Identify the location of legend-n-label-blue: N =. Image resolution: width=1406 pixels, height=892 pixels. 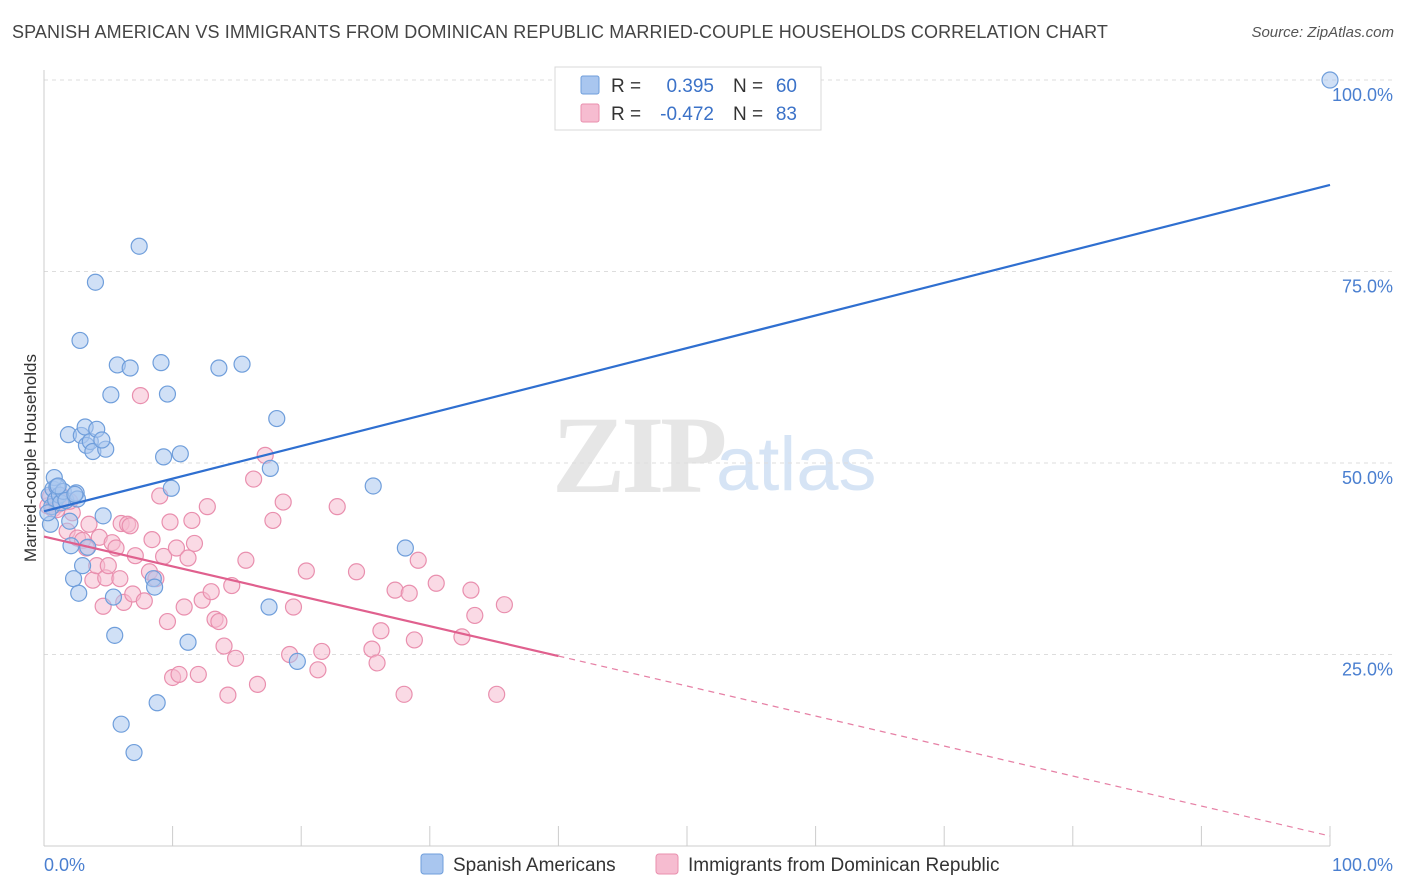
(748, 86).